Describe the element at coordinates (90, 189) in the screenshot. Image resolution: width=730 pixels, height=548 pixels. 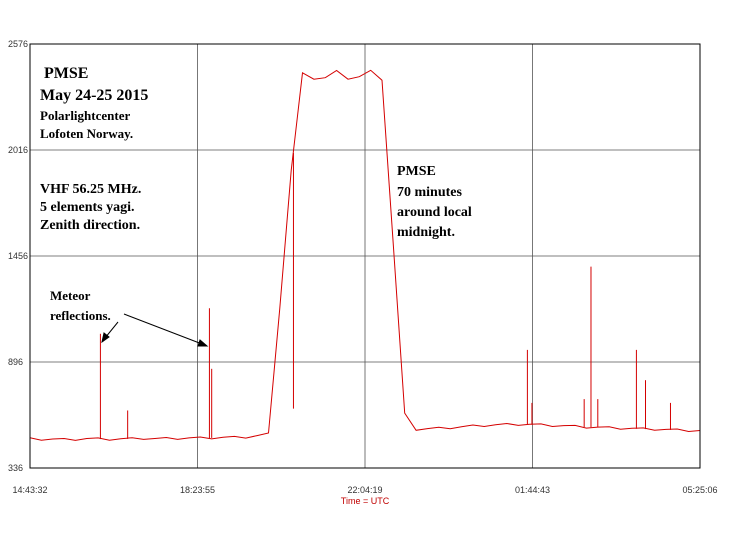
I see `equipment-frequency: VHF 56.25 MHz.` at that location.